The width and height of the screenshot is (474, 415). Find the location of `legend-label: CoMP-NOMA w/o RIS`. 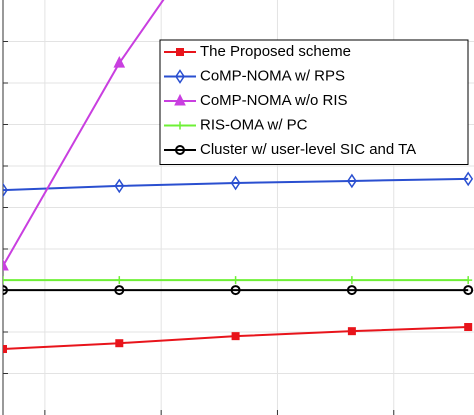

legend-label: CoMP-NOMA w/o RIS is located at coordinates (274, 100).